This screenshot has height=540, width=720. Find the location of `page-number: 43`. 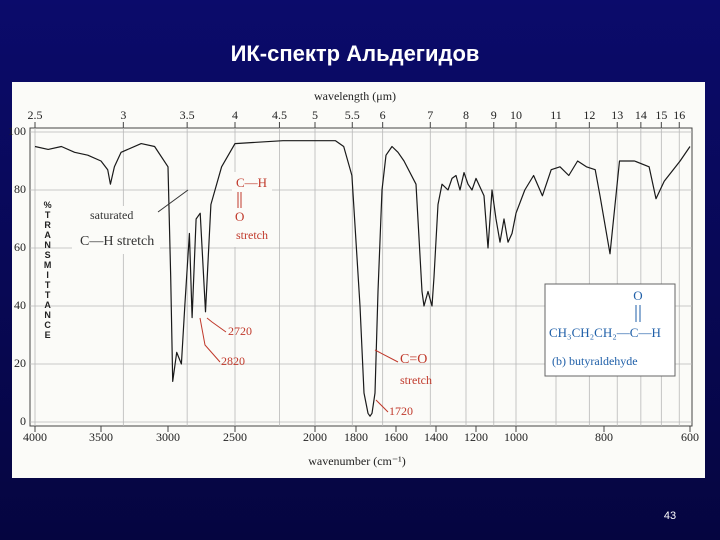

page-number: 43 is located at coordinates (670, 516).